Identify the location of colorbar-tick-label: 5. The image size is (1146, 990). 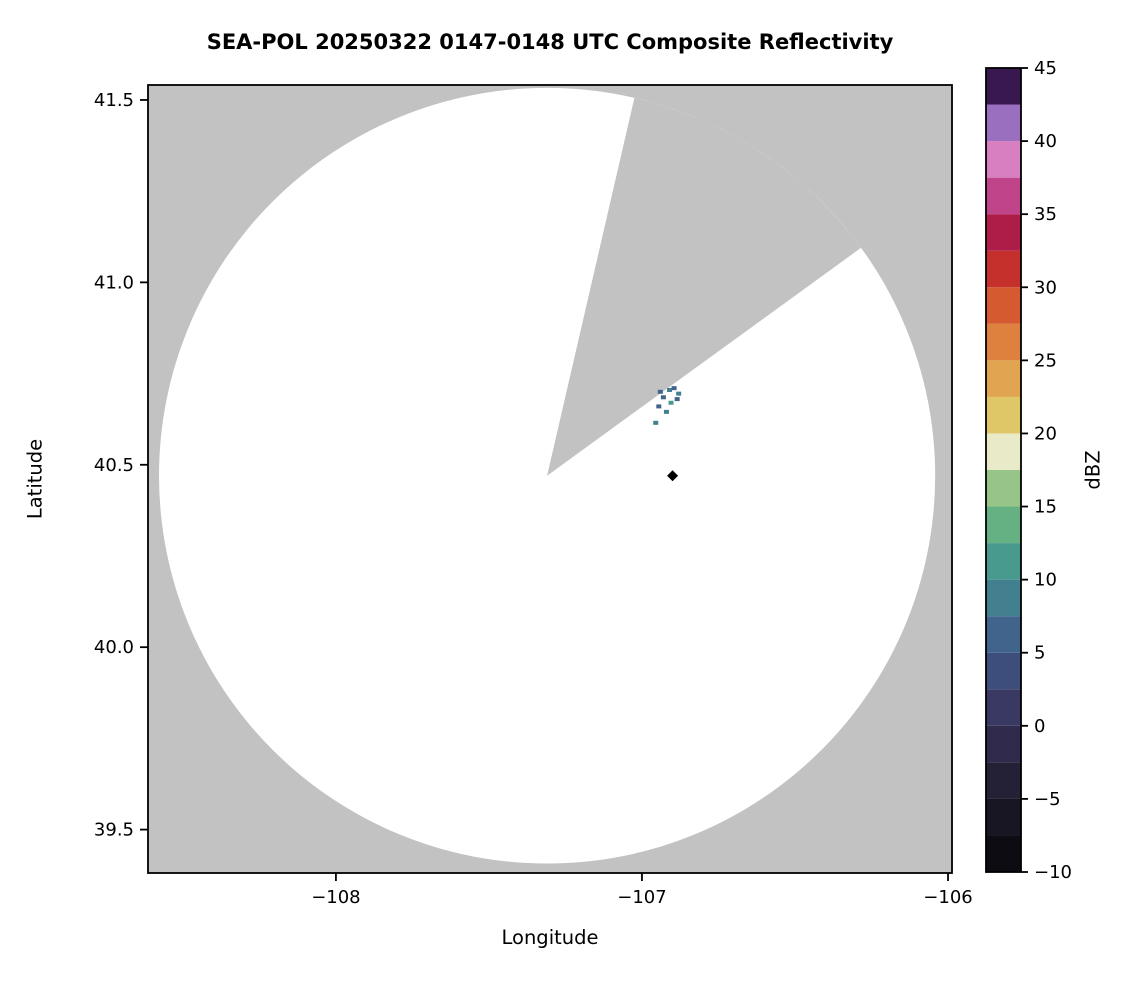
(1039, 653).